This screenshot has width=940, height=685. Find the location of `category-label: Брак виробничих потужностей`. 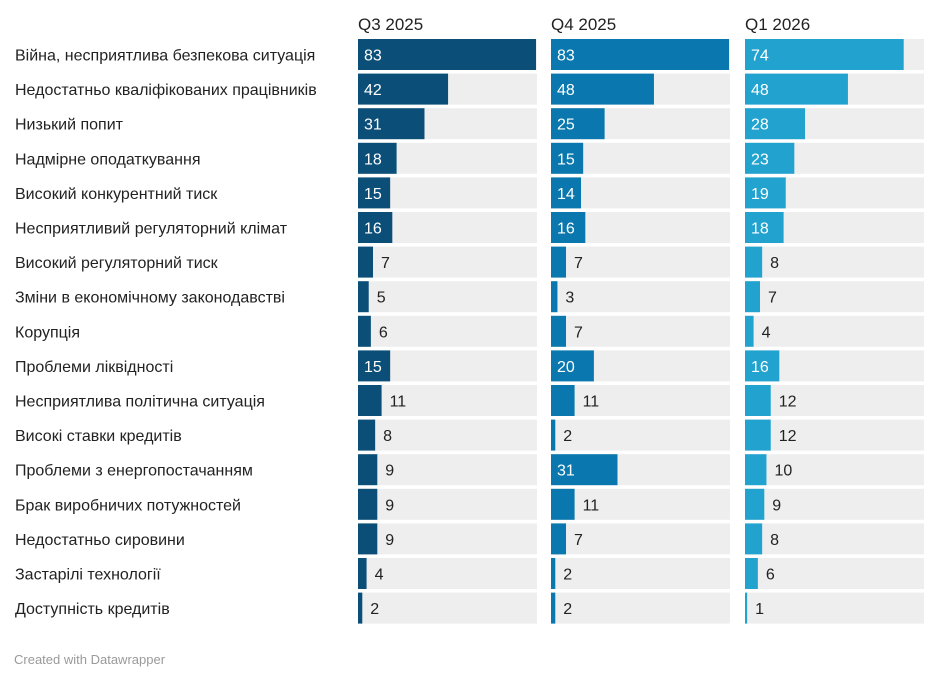

category-label: Брак виробничих потужностей is located at coordinates (128, 505).